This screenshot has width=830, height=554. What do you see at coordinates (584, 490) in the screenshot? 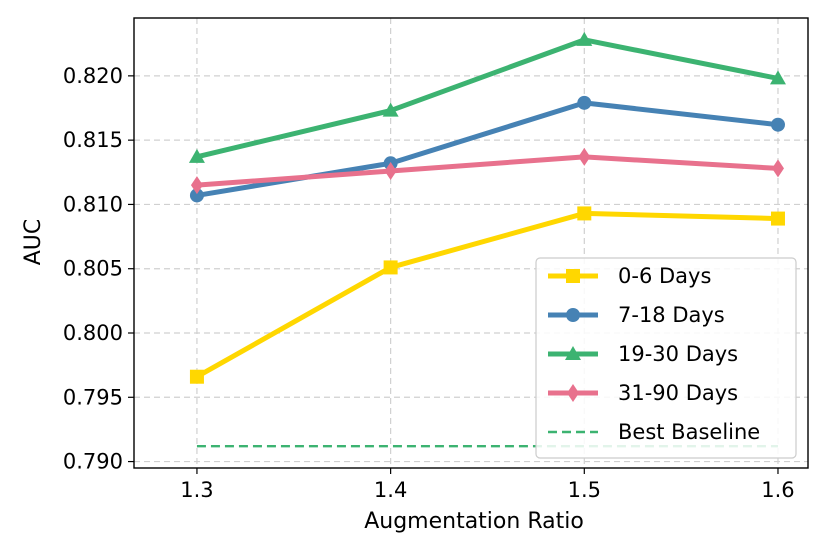
I see `x-tick-label: 1.5` at bounding box center [584, 490].